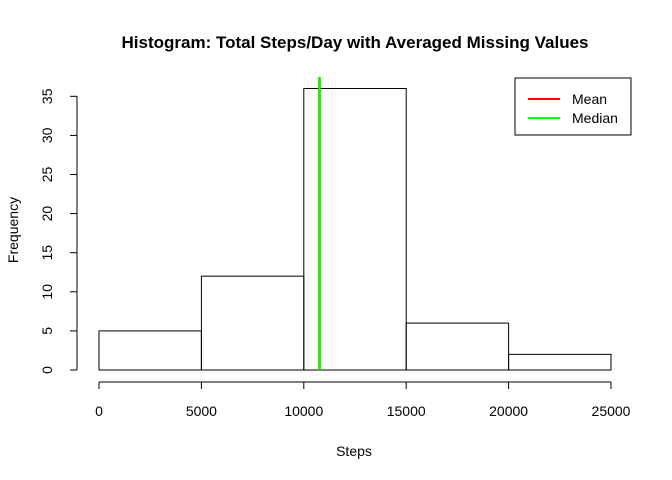 This screenshot has height=480, width=672. I want to click on y-tick-label-10: 10, so click(47, 292).